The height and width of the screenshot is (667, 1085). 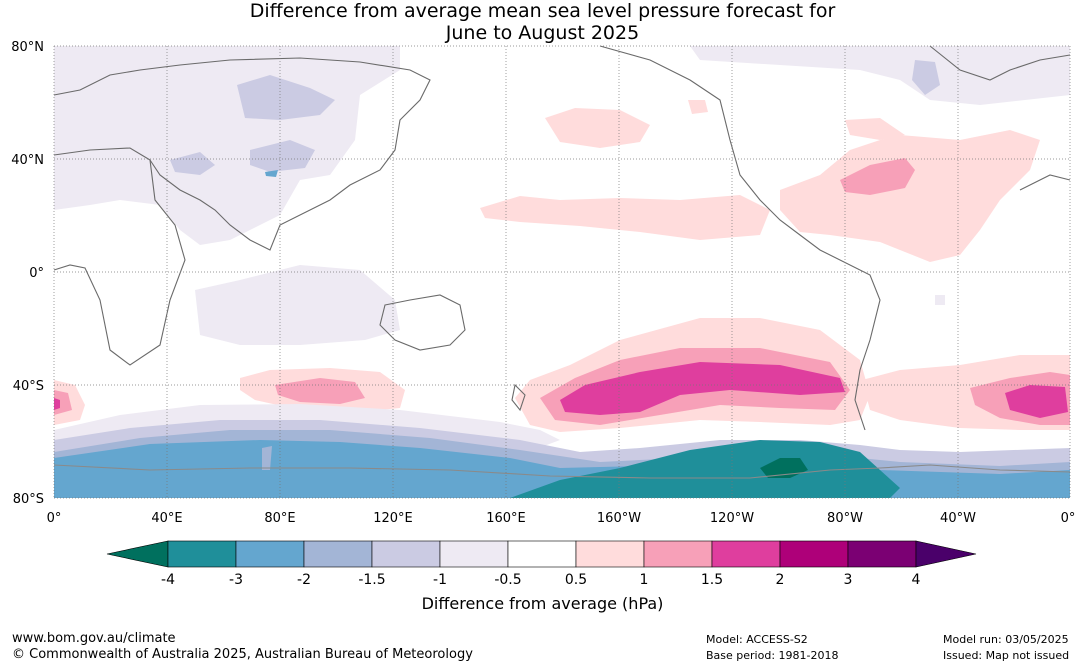 I want to click on colorbar-tick-label: 3, so click(x=848, y=580).